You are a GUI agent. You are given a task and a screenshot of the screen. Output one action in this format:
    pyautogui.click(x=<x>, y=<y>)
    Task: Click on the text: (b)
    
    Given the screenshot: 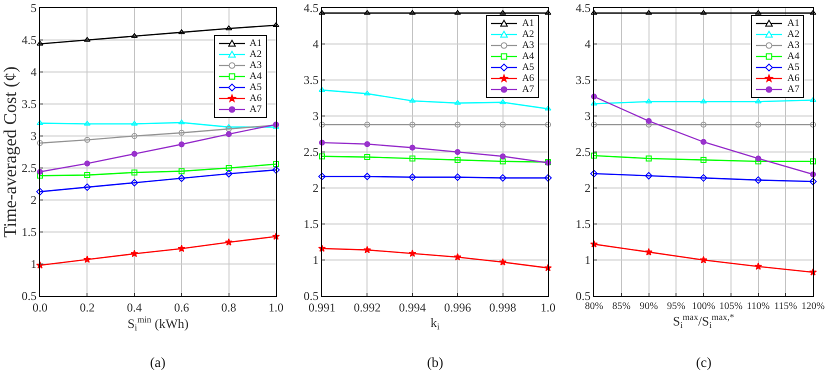 What is the action you would take?
    pyautogui.click(x=435, y=363)
    